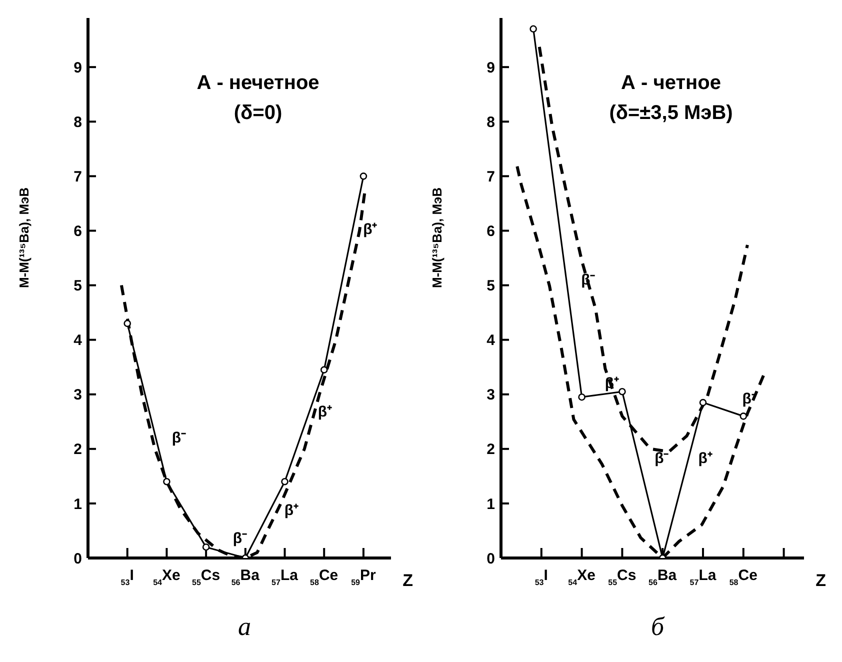  What do you see at coordinates (258, 113) in the screenshot?
I see `text: (δ=0)` at bounding box center [258, 113].